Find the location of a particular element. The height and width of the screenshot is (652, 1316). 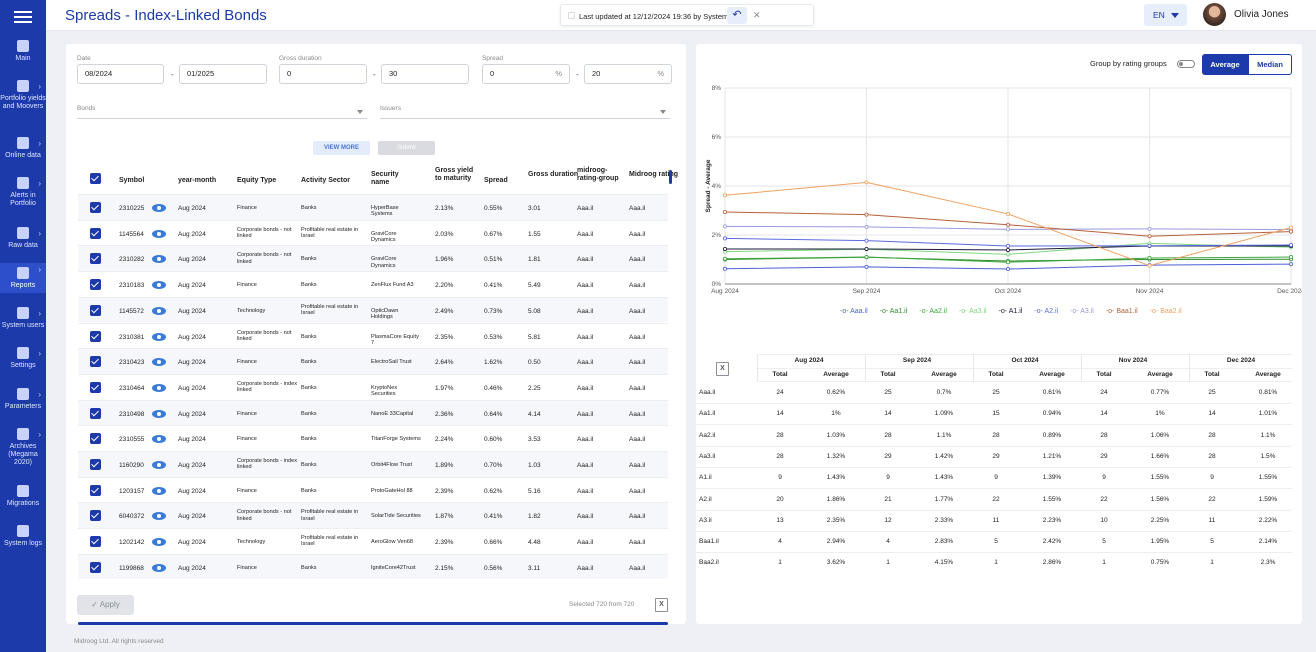

avatar is located at coordinates (1214, 14).